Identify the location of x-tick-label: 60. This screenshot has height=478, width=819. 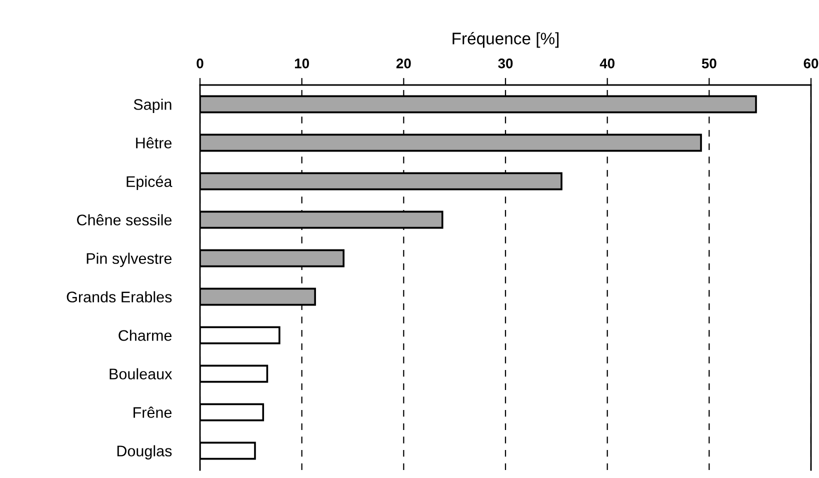
(811, 63).